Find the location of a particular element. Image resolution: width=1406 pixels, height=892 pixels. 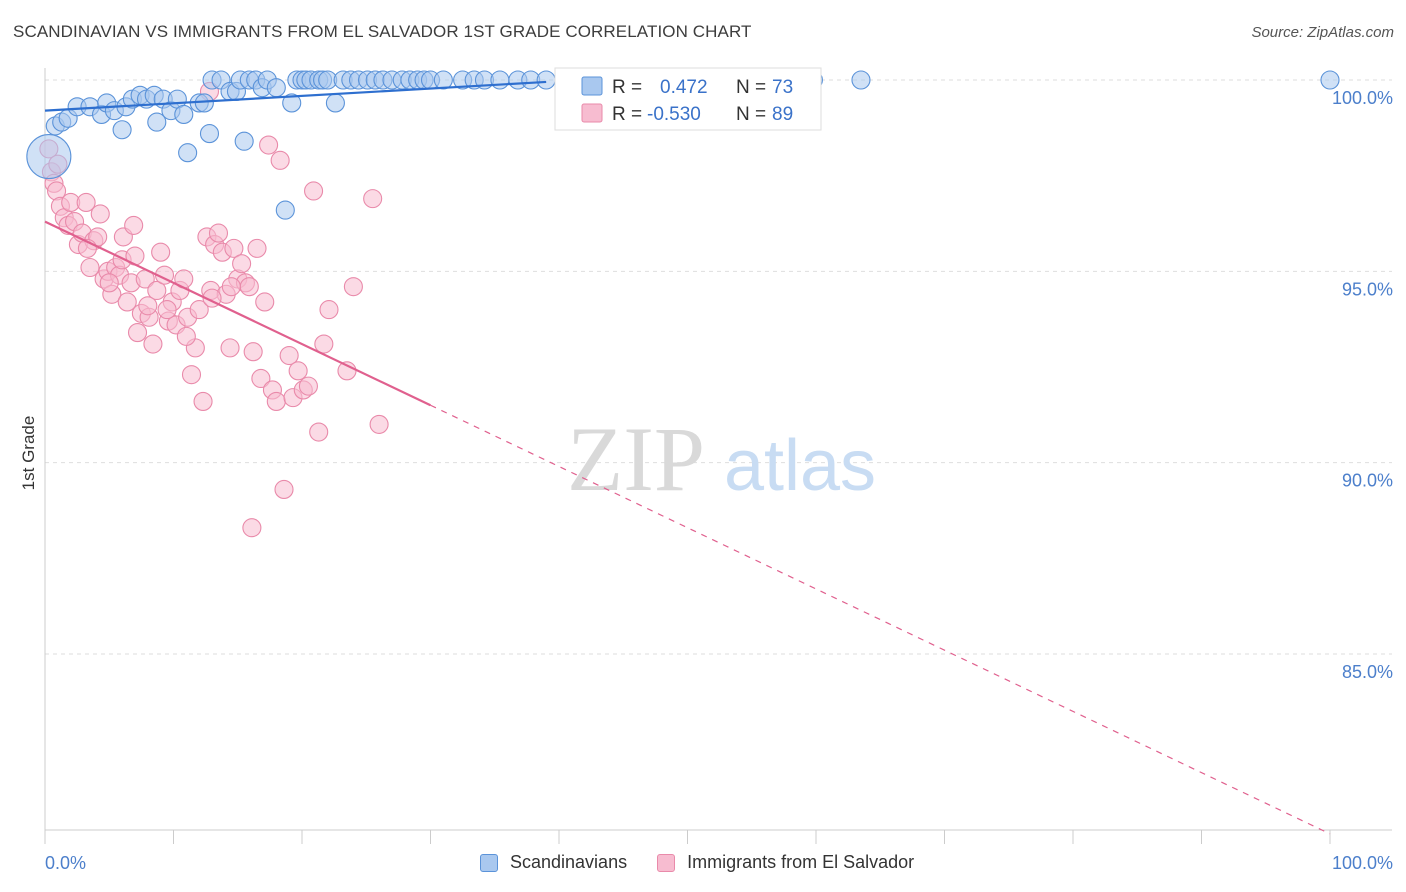

series-el-salvador-points is located at coordinates (214, 309).